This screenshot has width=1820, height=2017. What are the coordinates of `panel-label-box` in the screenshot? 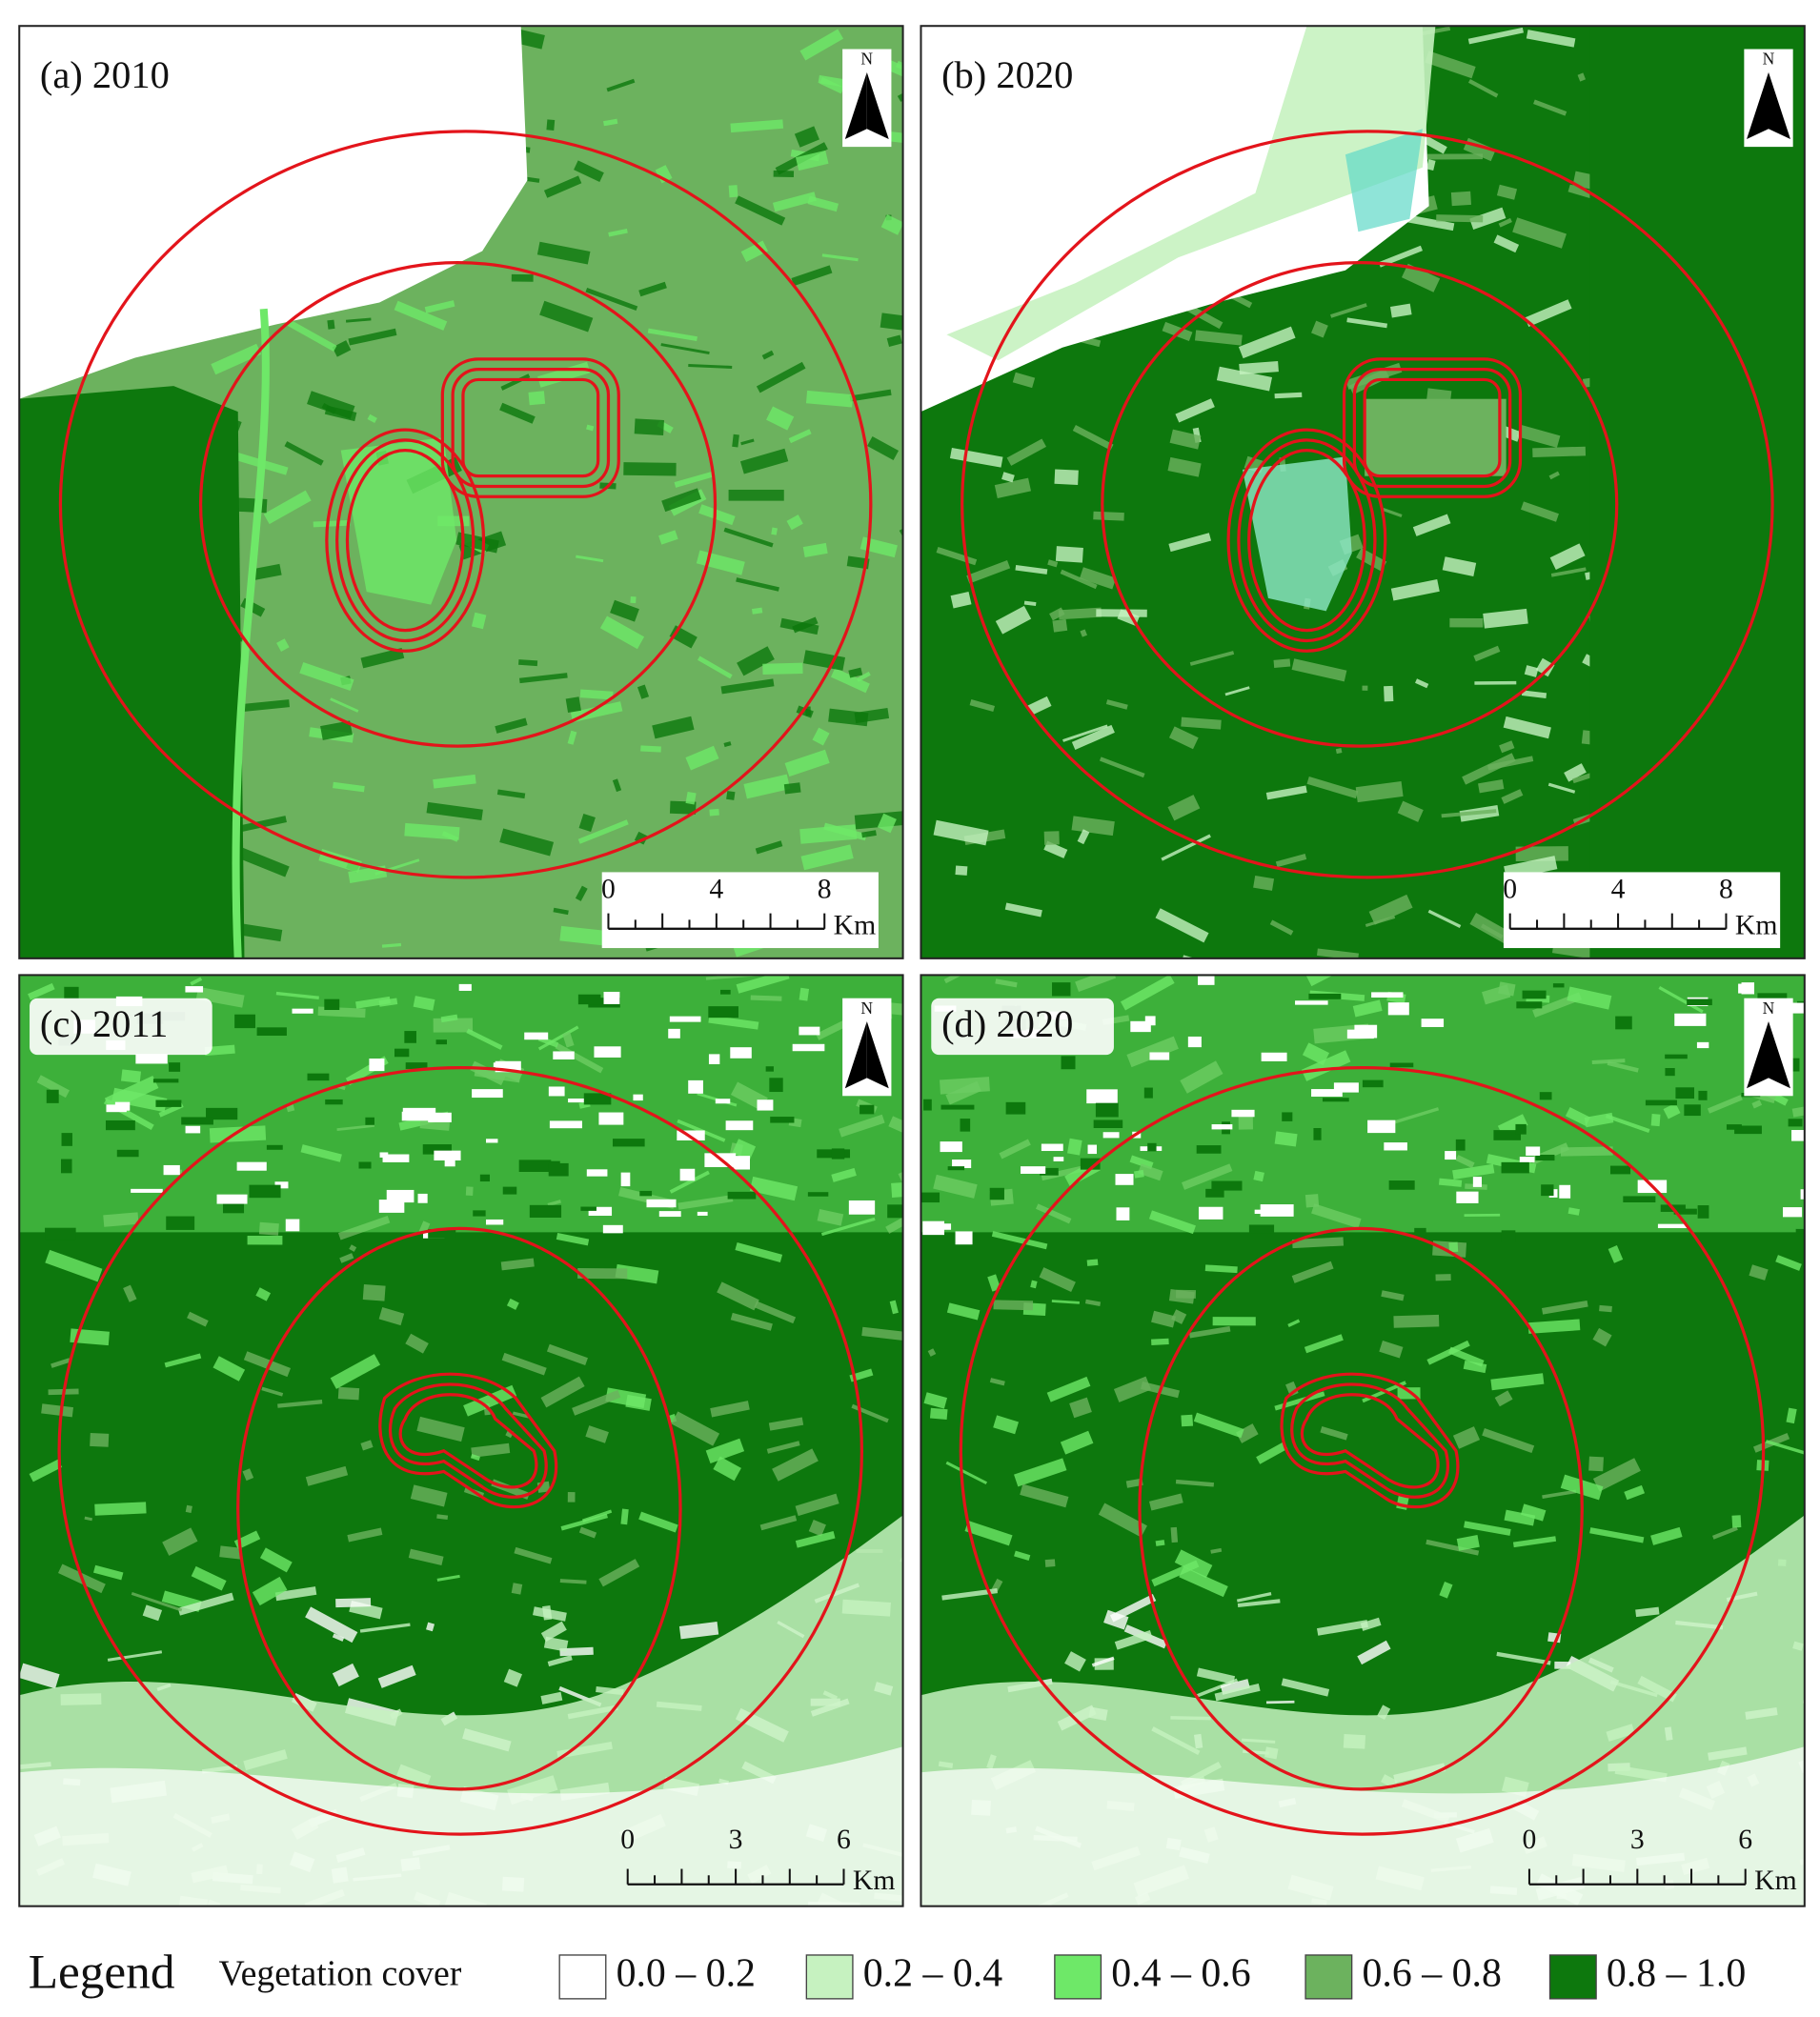 It's located at (121, 1027).